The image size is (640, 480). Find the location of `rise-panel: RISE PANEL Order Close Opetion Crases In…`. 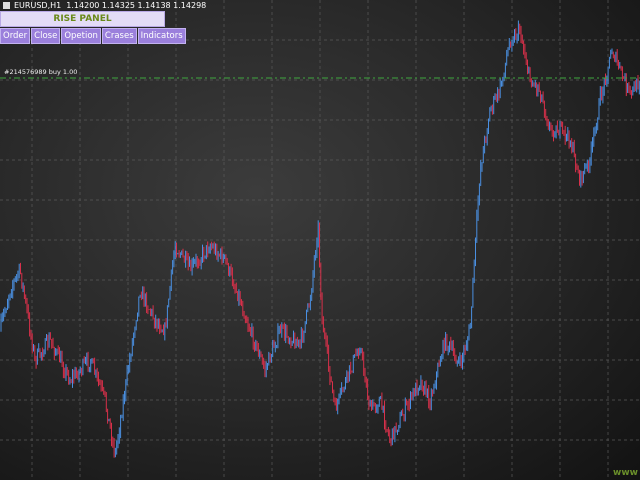

rise-panel: RISE PANEL Order Close Opetion Crases In… is located at coordinates (93, 27).